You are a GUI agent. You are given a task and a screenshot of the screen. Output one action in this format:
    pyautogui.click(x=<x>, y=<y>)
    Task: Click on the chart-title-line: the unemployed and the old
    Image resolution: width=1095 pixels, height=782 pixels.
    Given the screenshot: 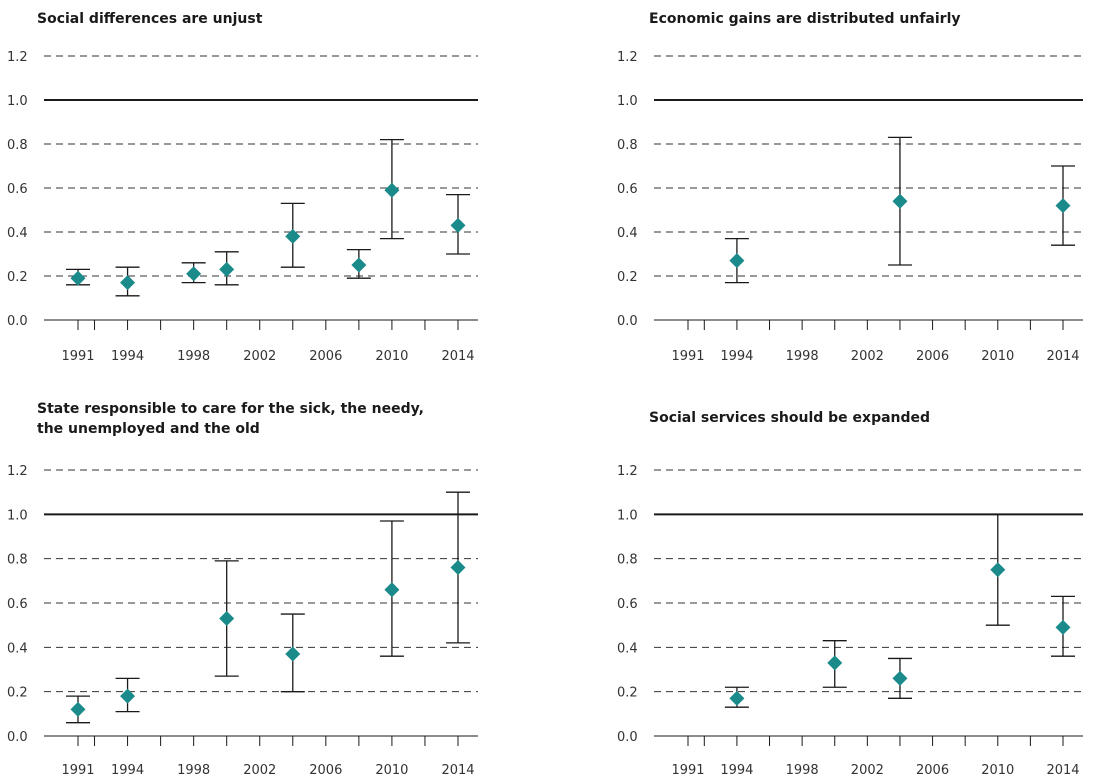 What is the action you would take?
    pyautogui.click(x=148, y=429)
    